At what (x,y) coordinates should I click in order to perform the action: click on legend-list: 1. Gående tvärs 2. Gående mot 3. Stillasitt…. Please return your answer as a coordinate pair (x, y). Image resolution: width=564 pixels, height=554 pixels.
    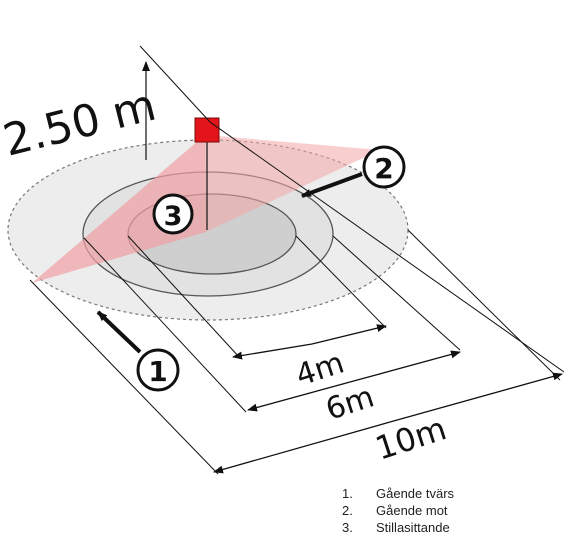
    Looking at the image, I should click on (398, 510).